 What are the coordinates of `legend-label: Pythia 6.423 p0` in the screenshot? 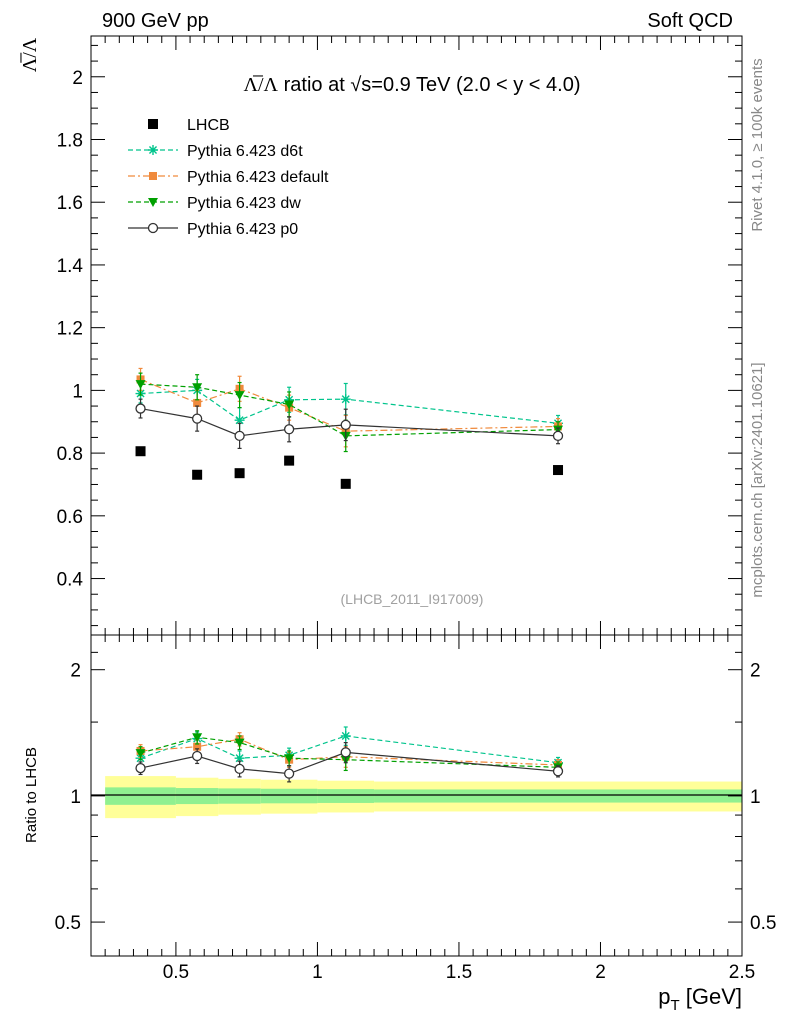 It's located at (242, 229).